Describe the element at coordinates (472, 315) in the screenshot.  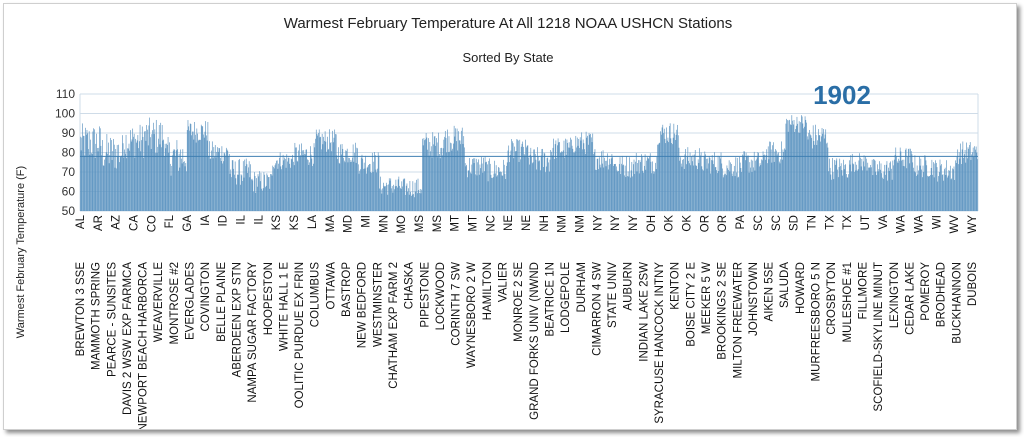
I see `station-label: WAYNESBORO 2 W` at that location.